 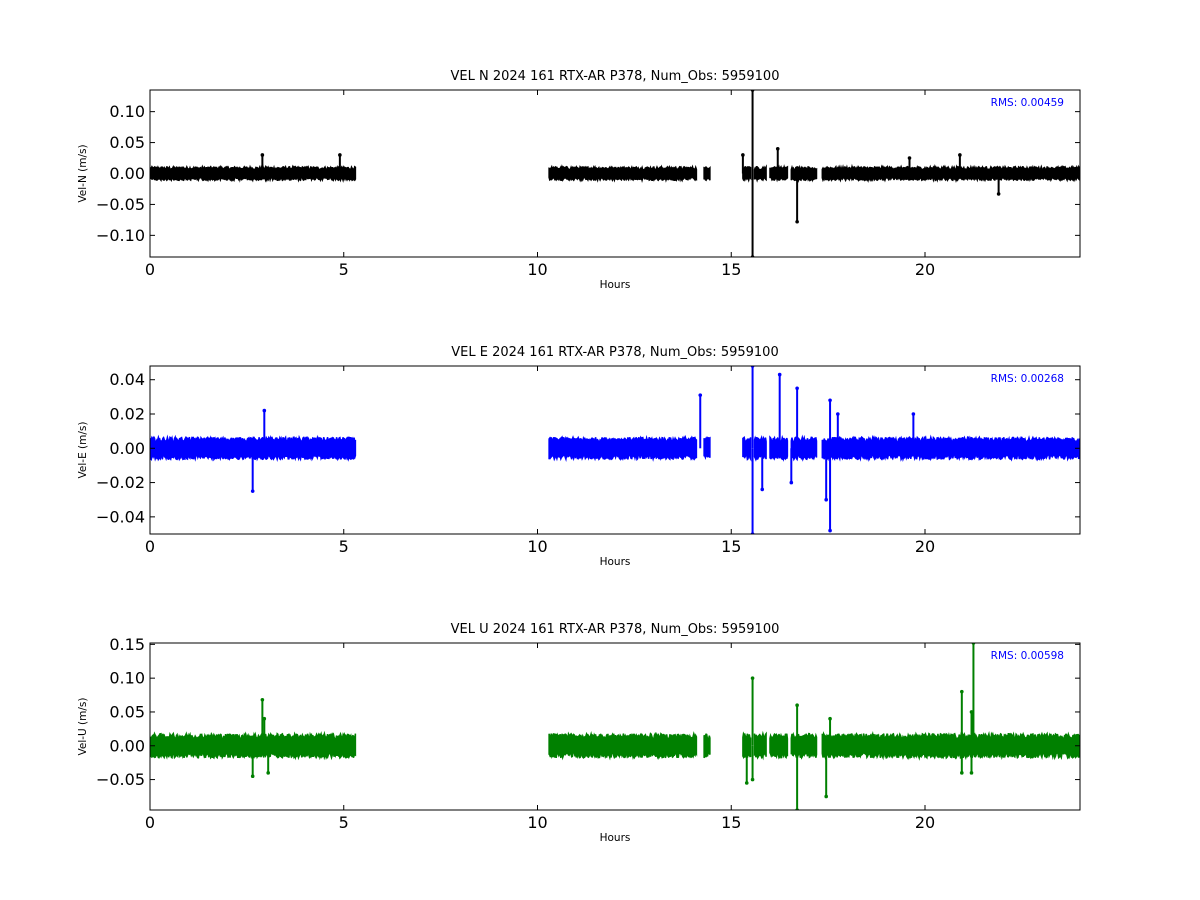 What do you see at coordinates (120, 482) in the screenshot?
I see `y-tick-label: −0.02` at bounding box center [120, 482].